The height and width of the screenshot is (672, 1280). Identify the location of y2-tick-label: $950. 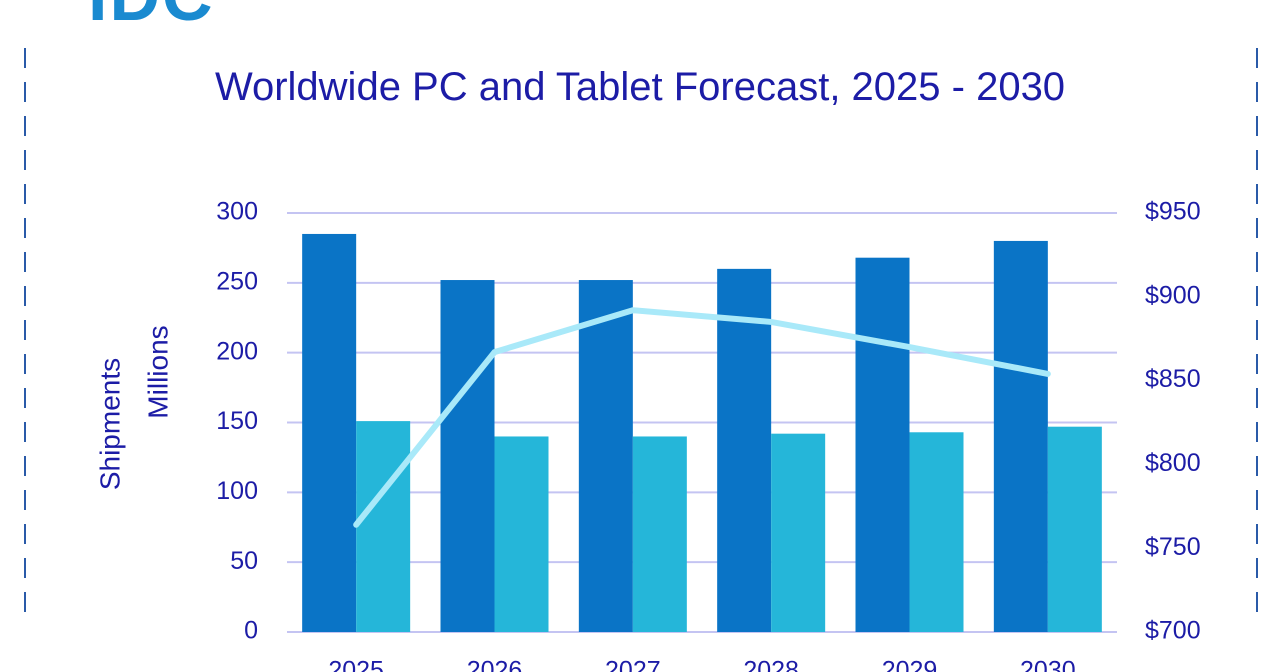
(1173, 212).